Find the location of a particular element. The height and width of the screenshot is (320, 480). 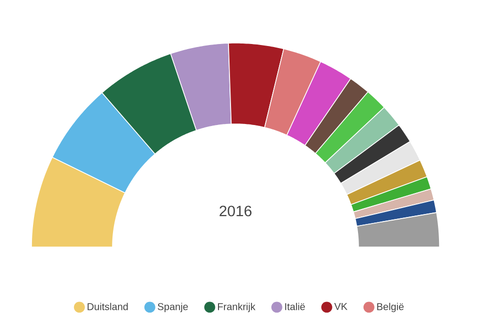

legend-label: België is located at coordinates (390, 307).